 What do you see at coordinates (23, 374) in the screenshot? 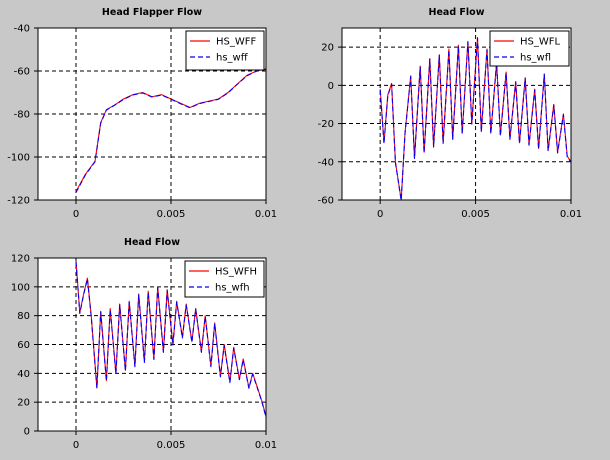
I see `y-tick-label: 40` at bounding box center [23, 374].